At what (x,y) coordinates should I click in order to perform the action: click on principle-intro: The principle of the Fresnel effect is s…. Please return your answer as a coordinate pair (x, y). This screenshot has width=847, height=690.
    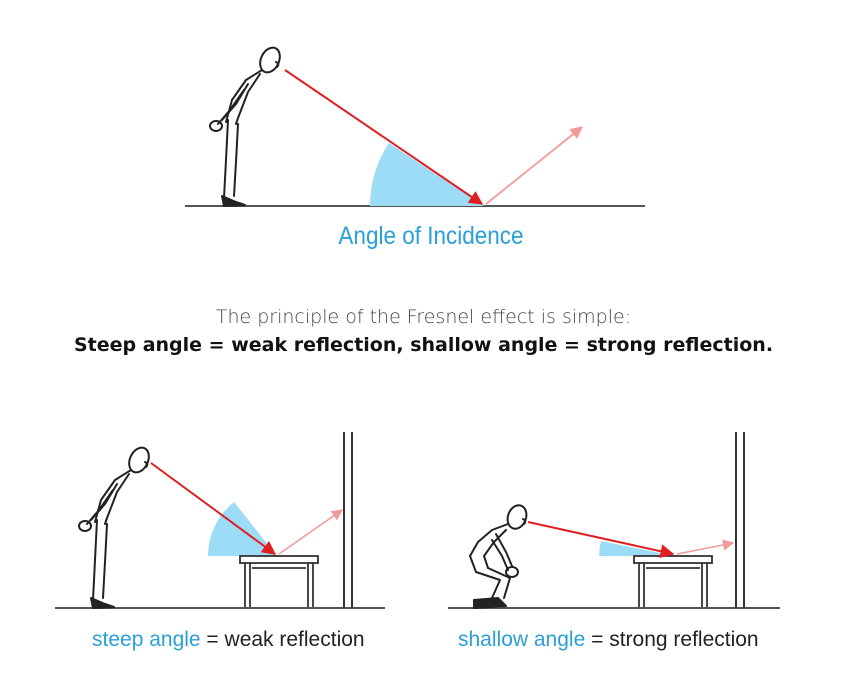
    Looking at the image, I should click on (423, 317).